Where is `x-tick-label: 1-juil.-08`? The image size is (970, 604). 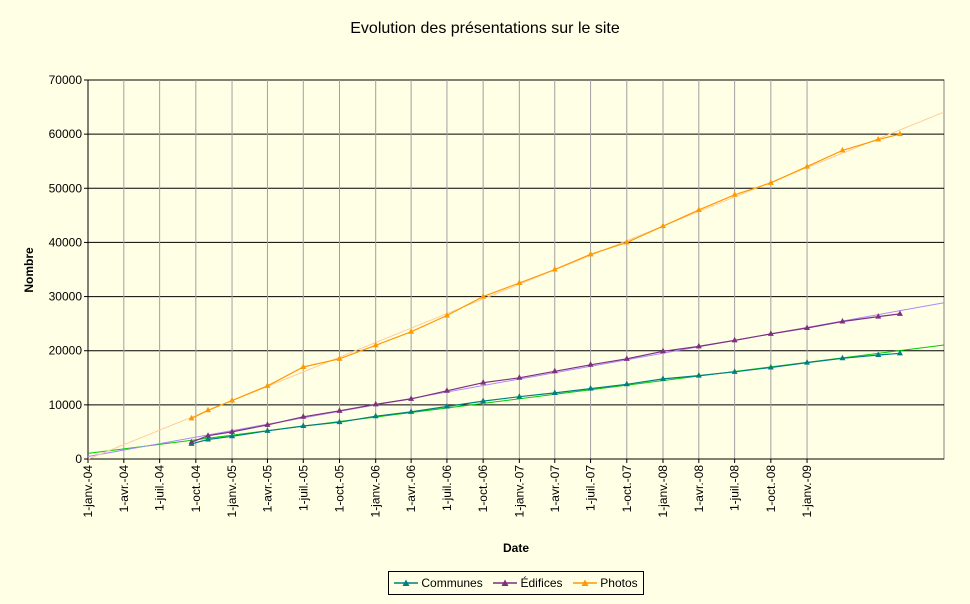
x-tick-label: 1-juil.-08 is located at coordinates (735, 488).